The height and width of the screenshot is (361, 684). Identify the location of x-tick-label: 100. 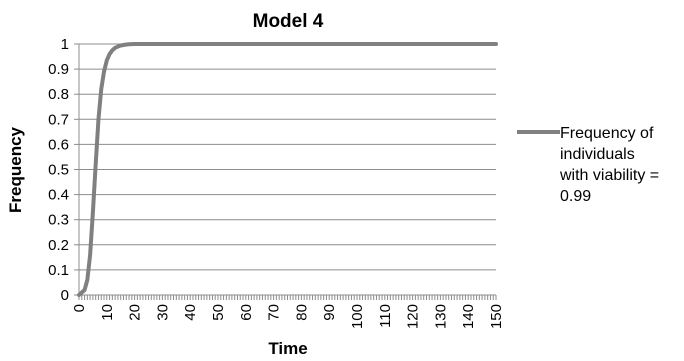
(357, 316).